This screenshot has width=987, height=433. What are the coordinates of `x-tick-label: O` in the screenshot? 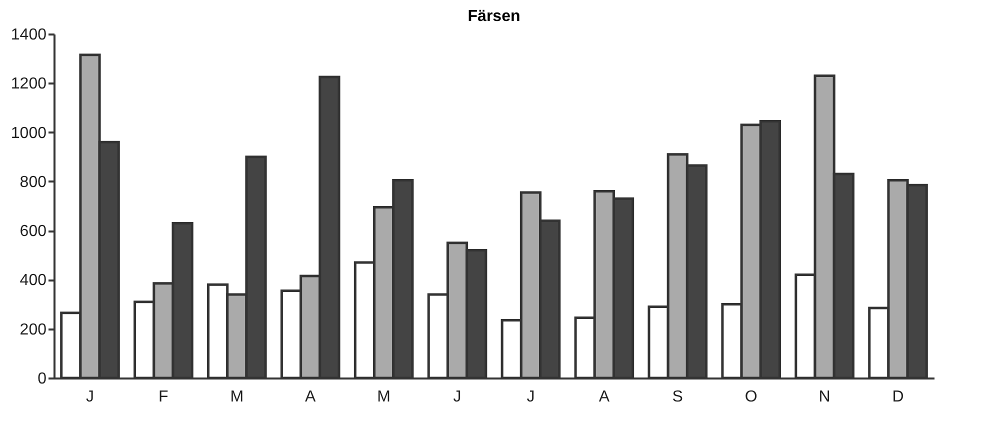 It's located at (751, 397).